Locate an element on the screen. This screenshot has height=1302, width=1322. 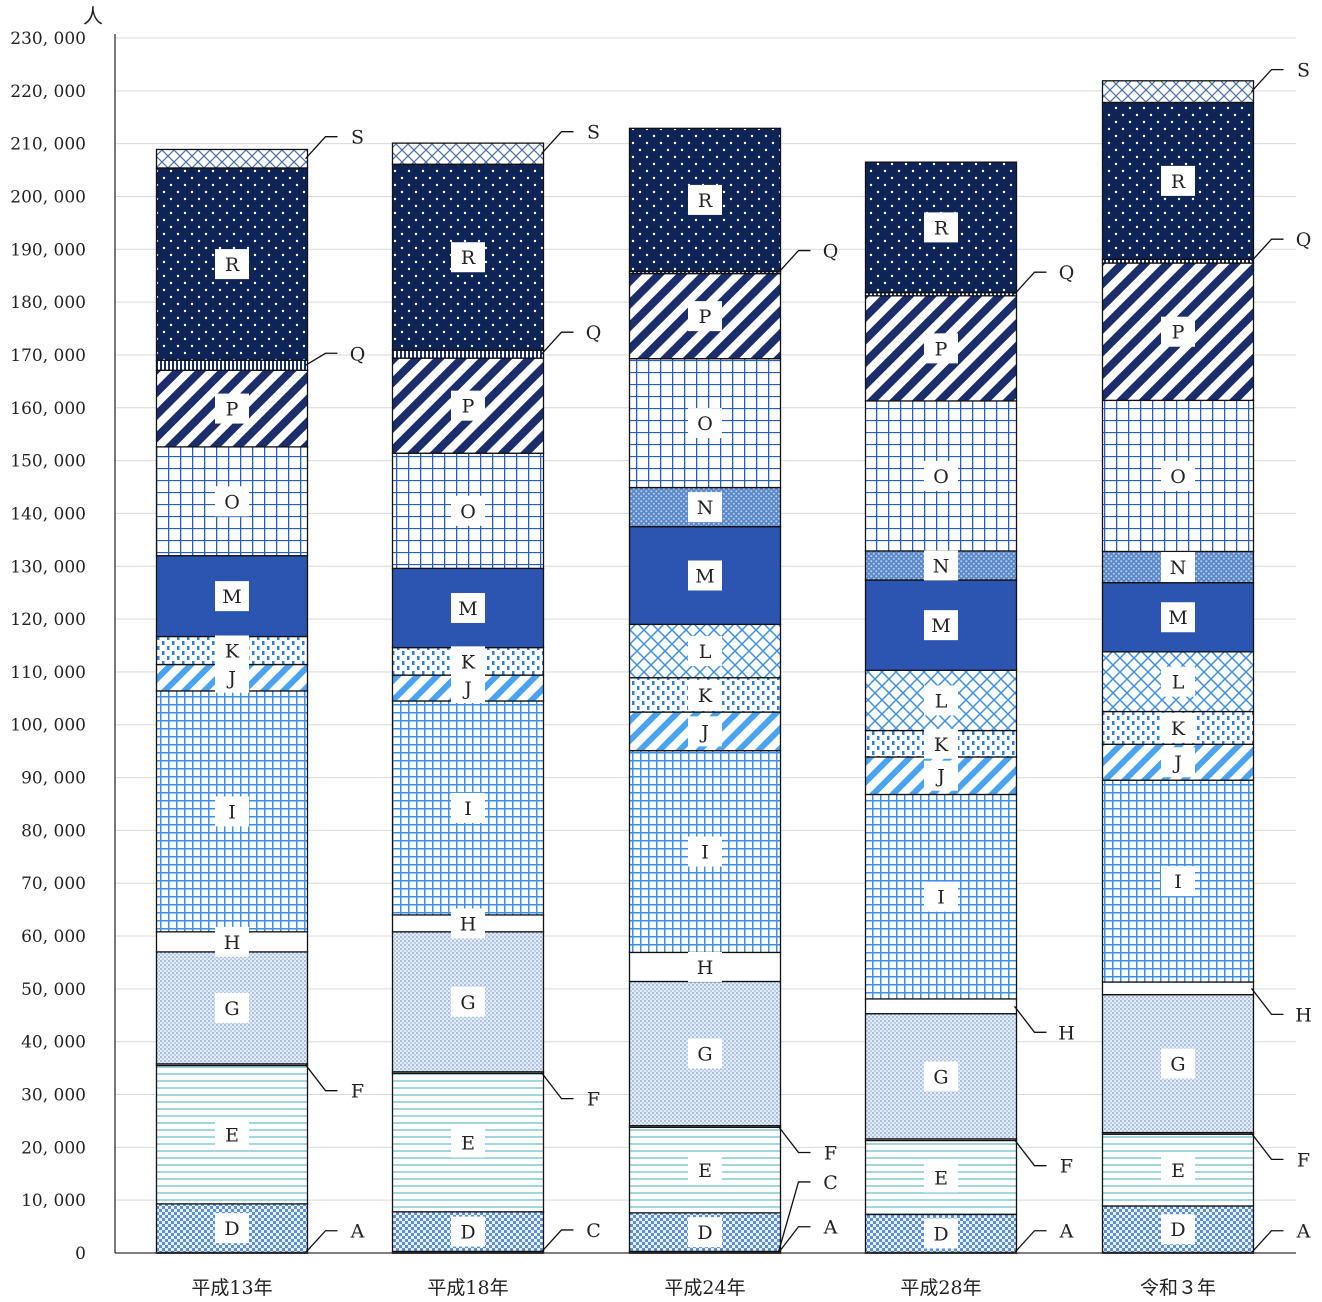
segment-label-g: G is located at coordinates (940, 1077).